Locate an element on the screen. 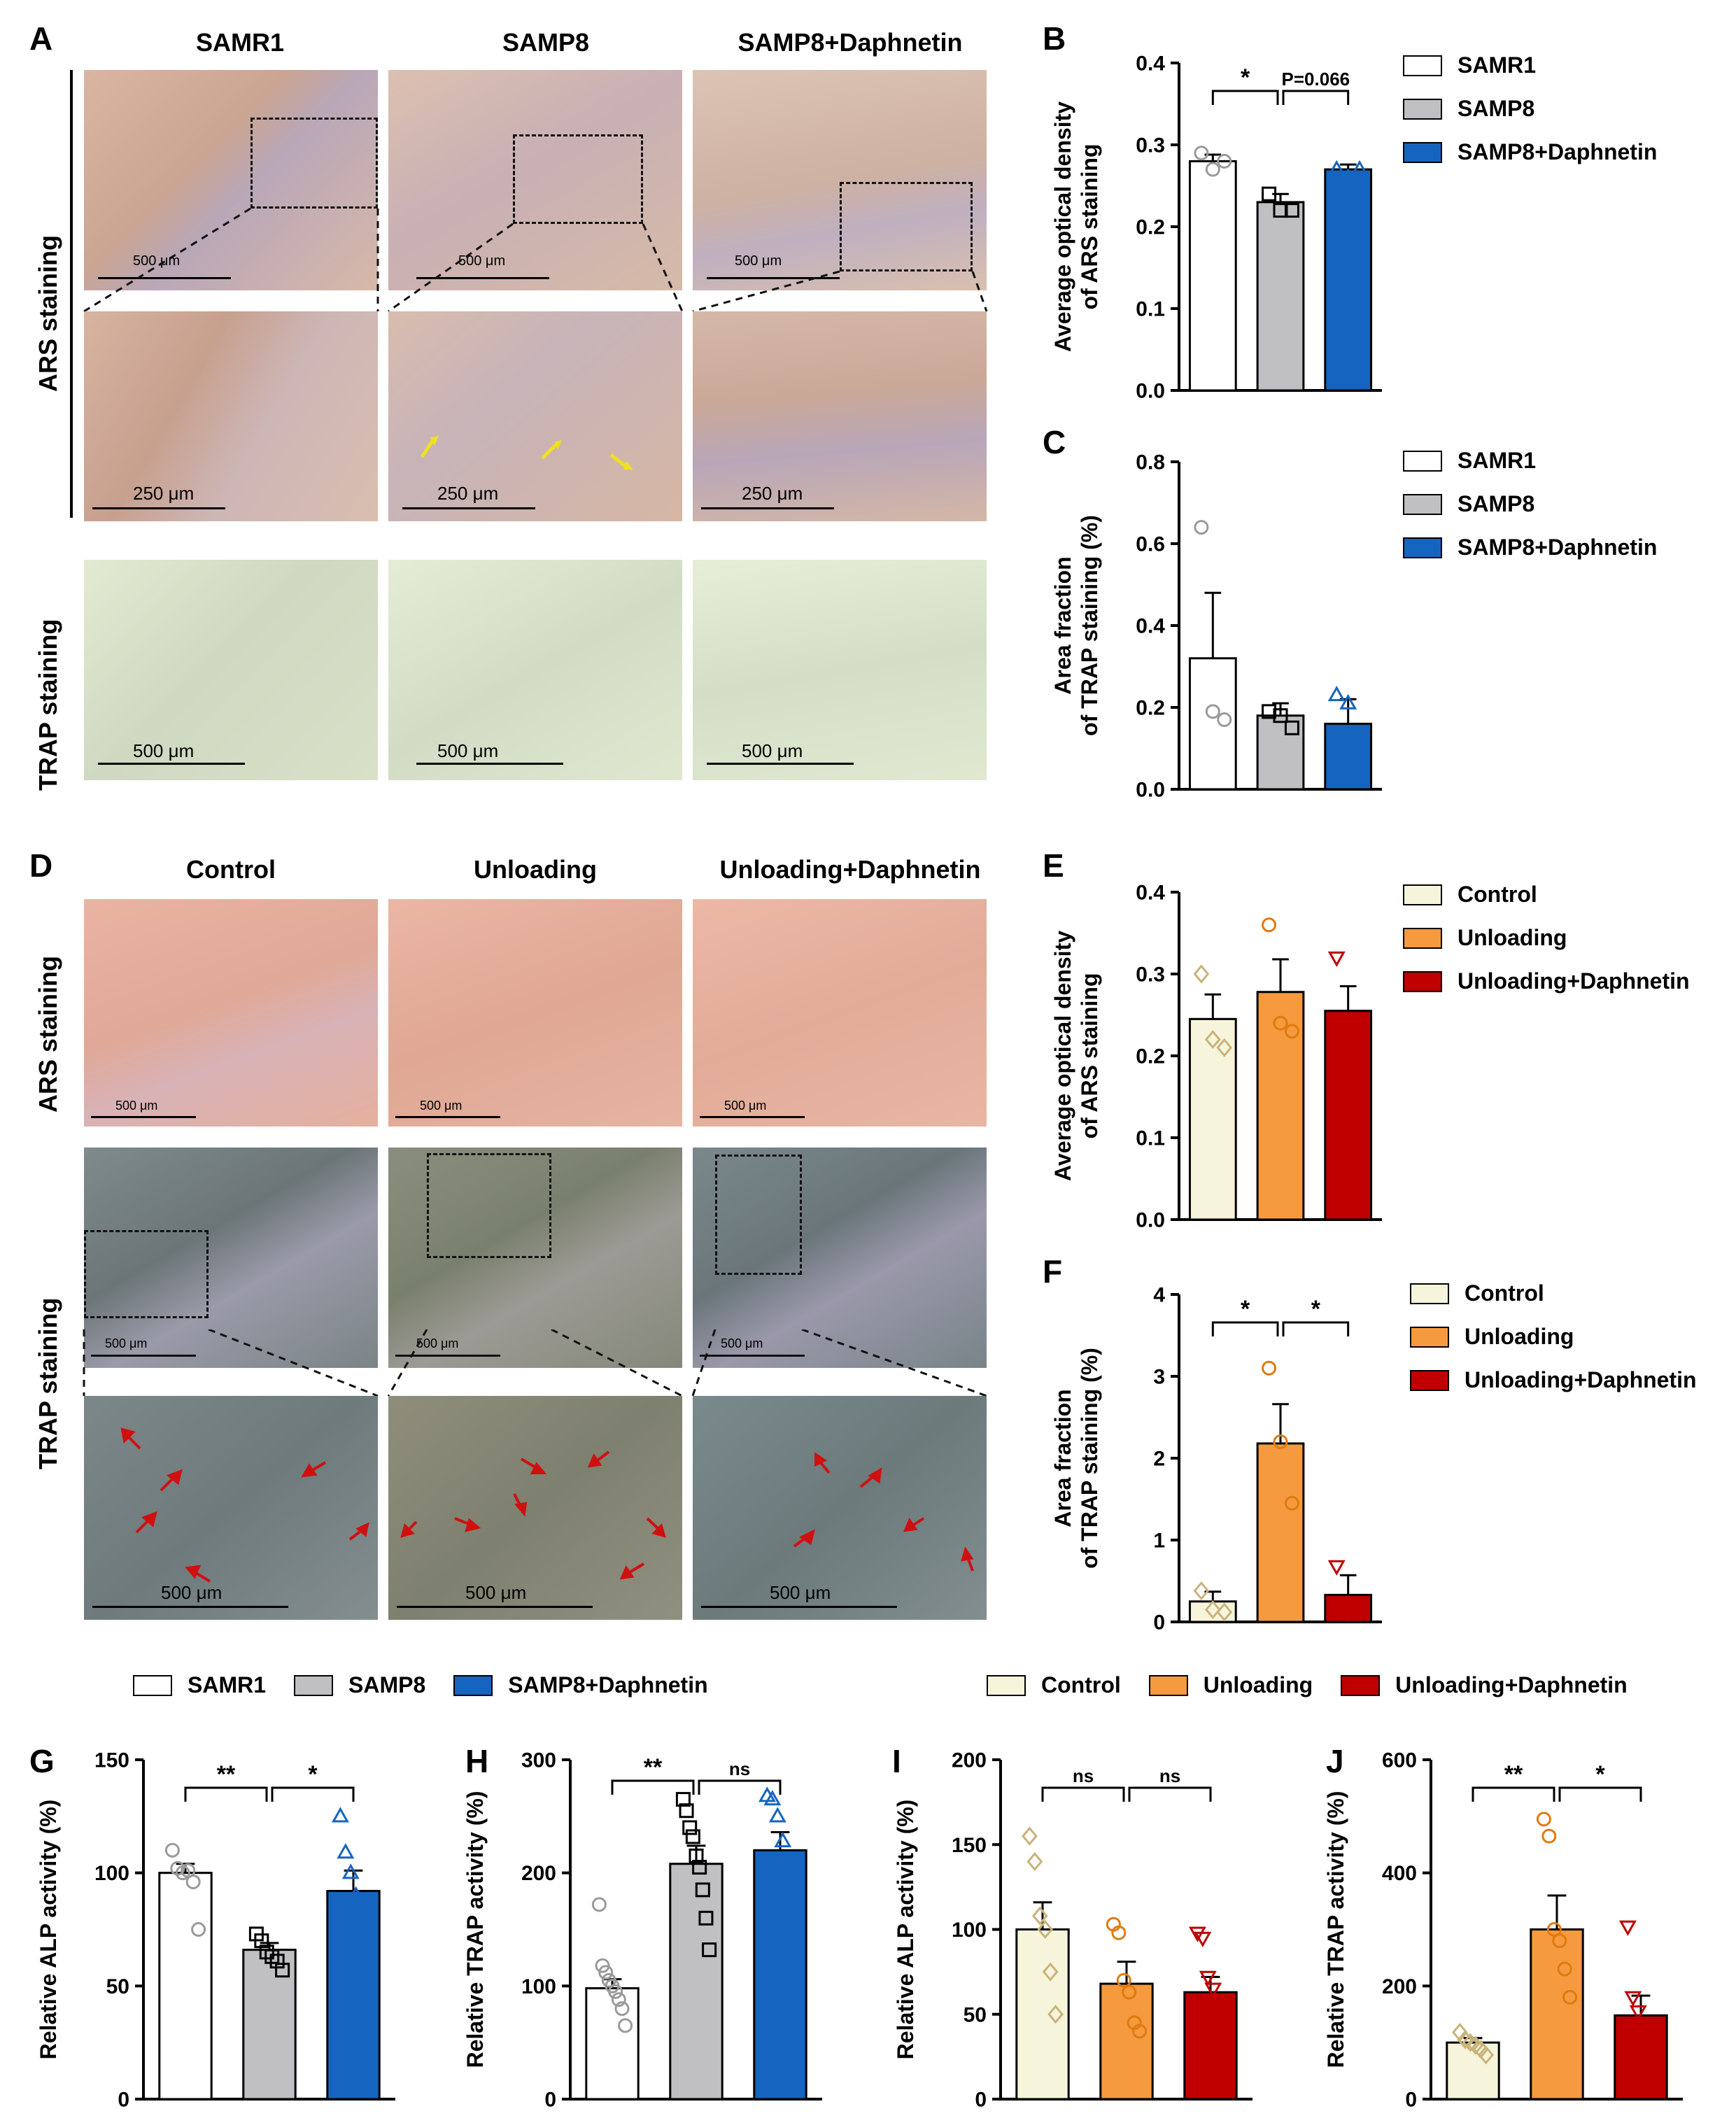 The width and height of the screenshot is (1736, 2125). y-tick-label: 4 is located at coordinates (1159, 1295).